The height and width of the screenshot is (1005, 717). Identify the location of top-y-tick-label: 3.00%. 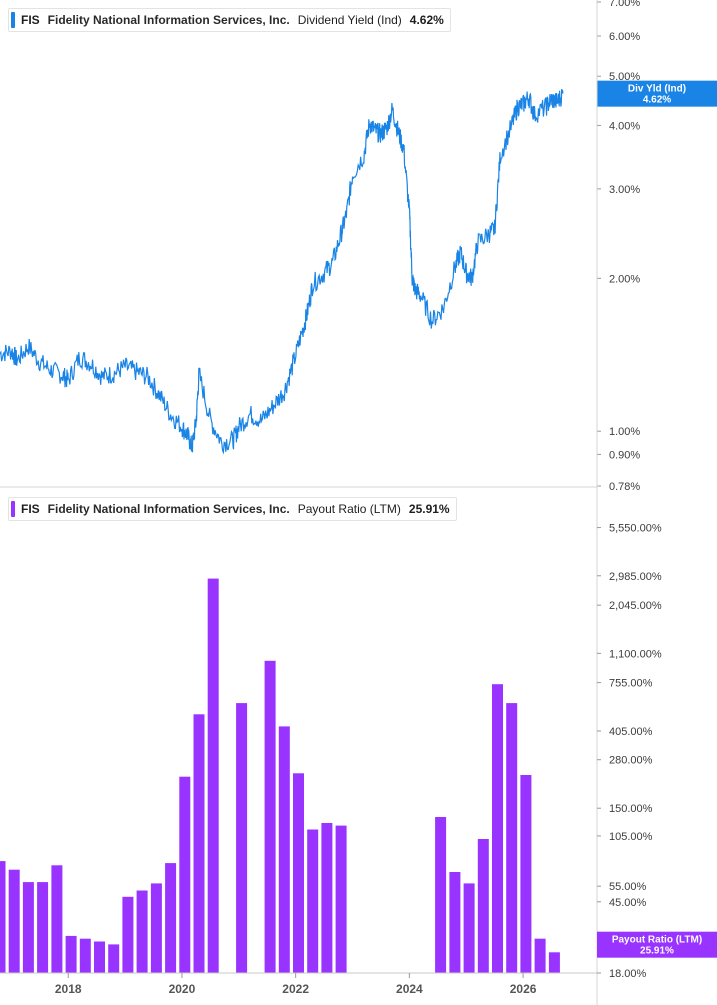
(624, 190).